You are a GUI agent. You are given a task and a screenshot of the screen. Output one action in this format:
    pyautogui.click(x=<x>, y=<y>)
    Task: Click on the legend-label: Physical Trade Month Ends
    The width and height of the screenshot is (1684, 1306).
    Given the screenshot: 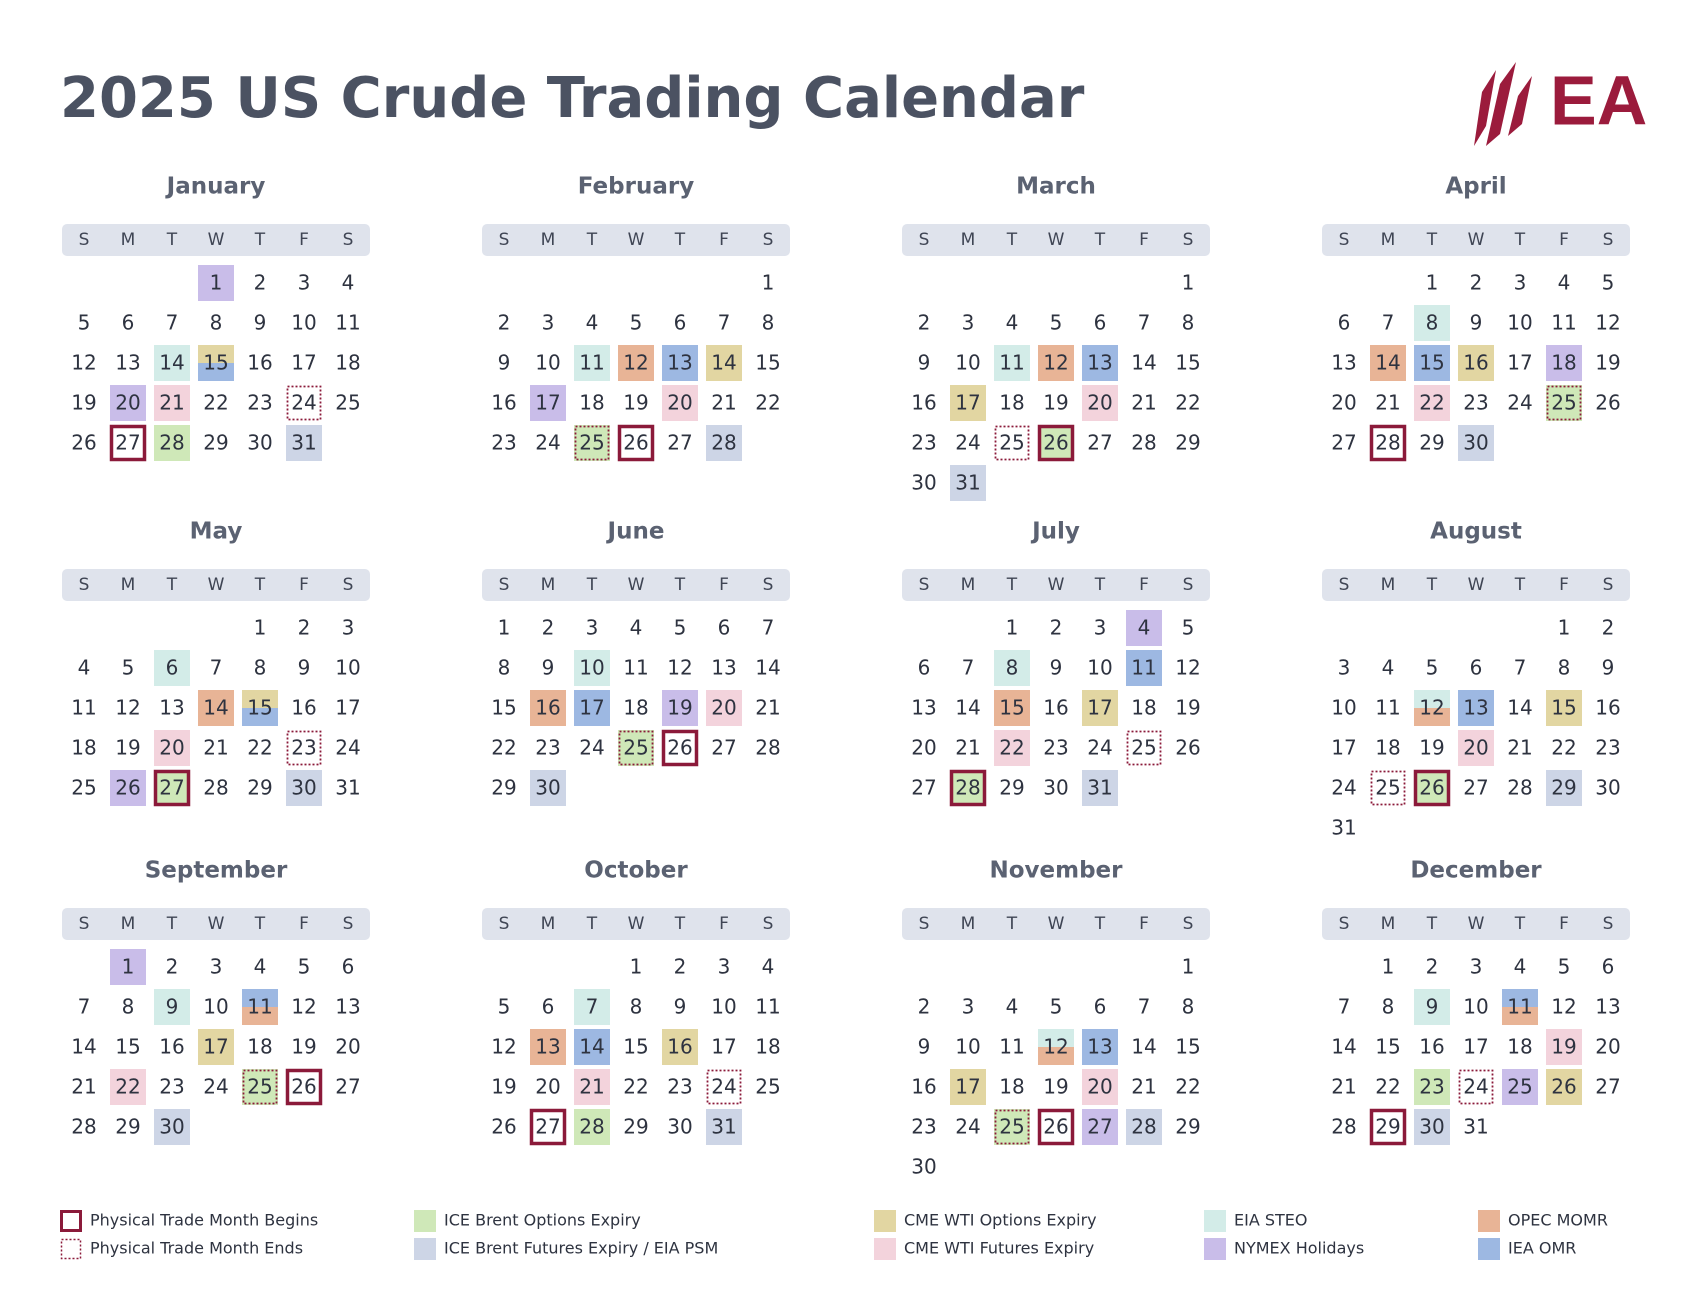 What is the action you would take?
    pyautogui.click(x=196, y=1248)
    